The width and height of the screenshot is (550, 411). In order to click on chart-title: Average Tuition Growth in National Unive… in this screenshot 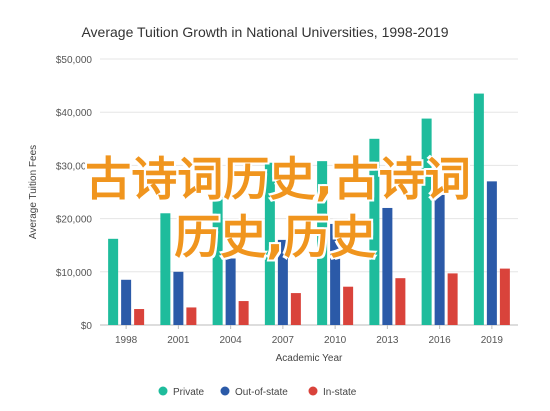, I will do `click(264, 32)`.